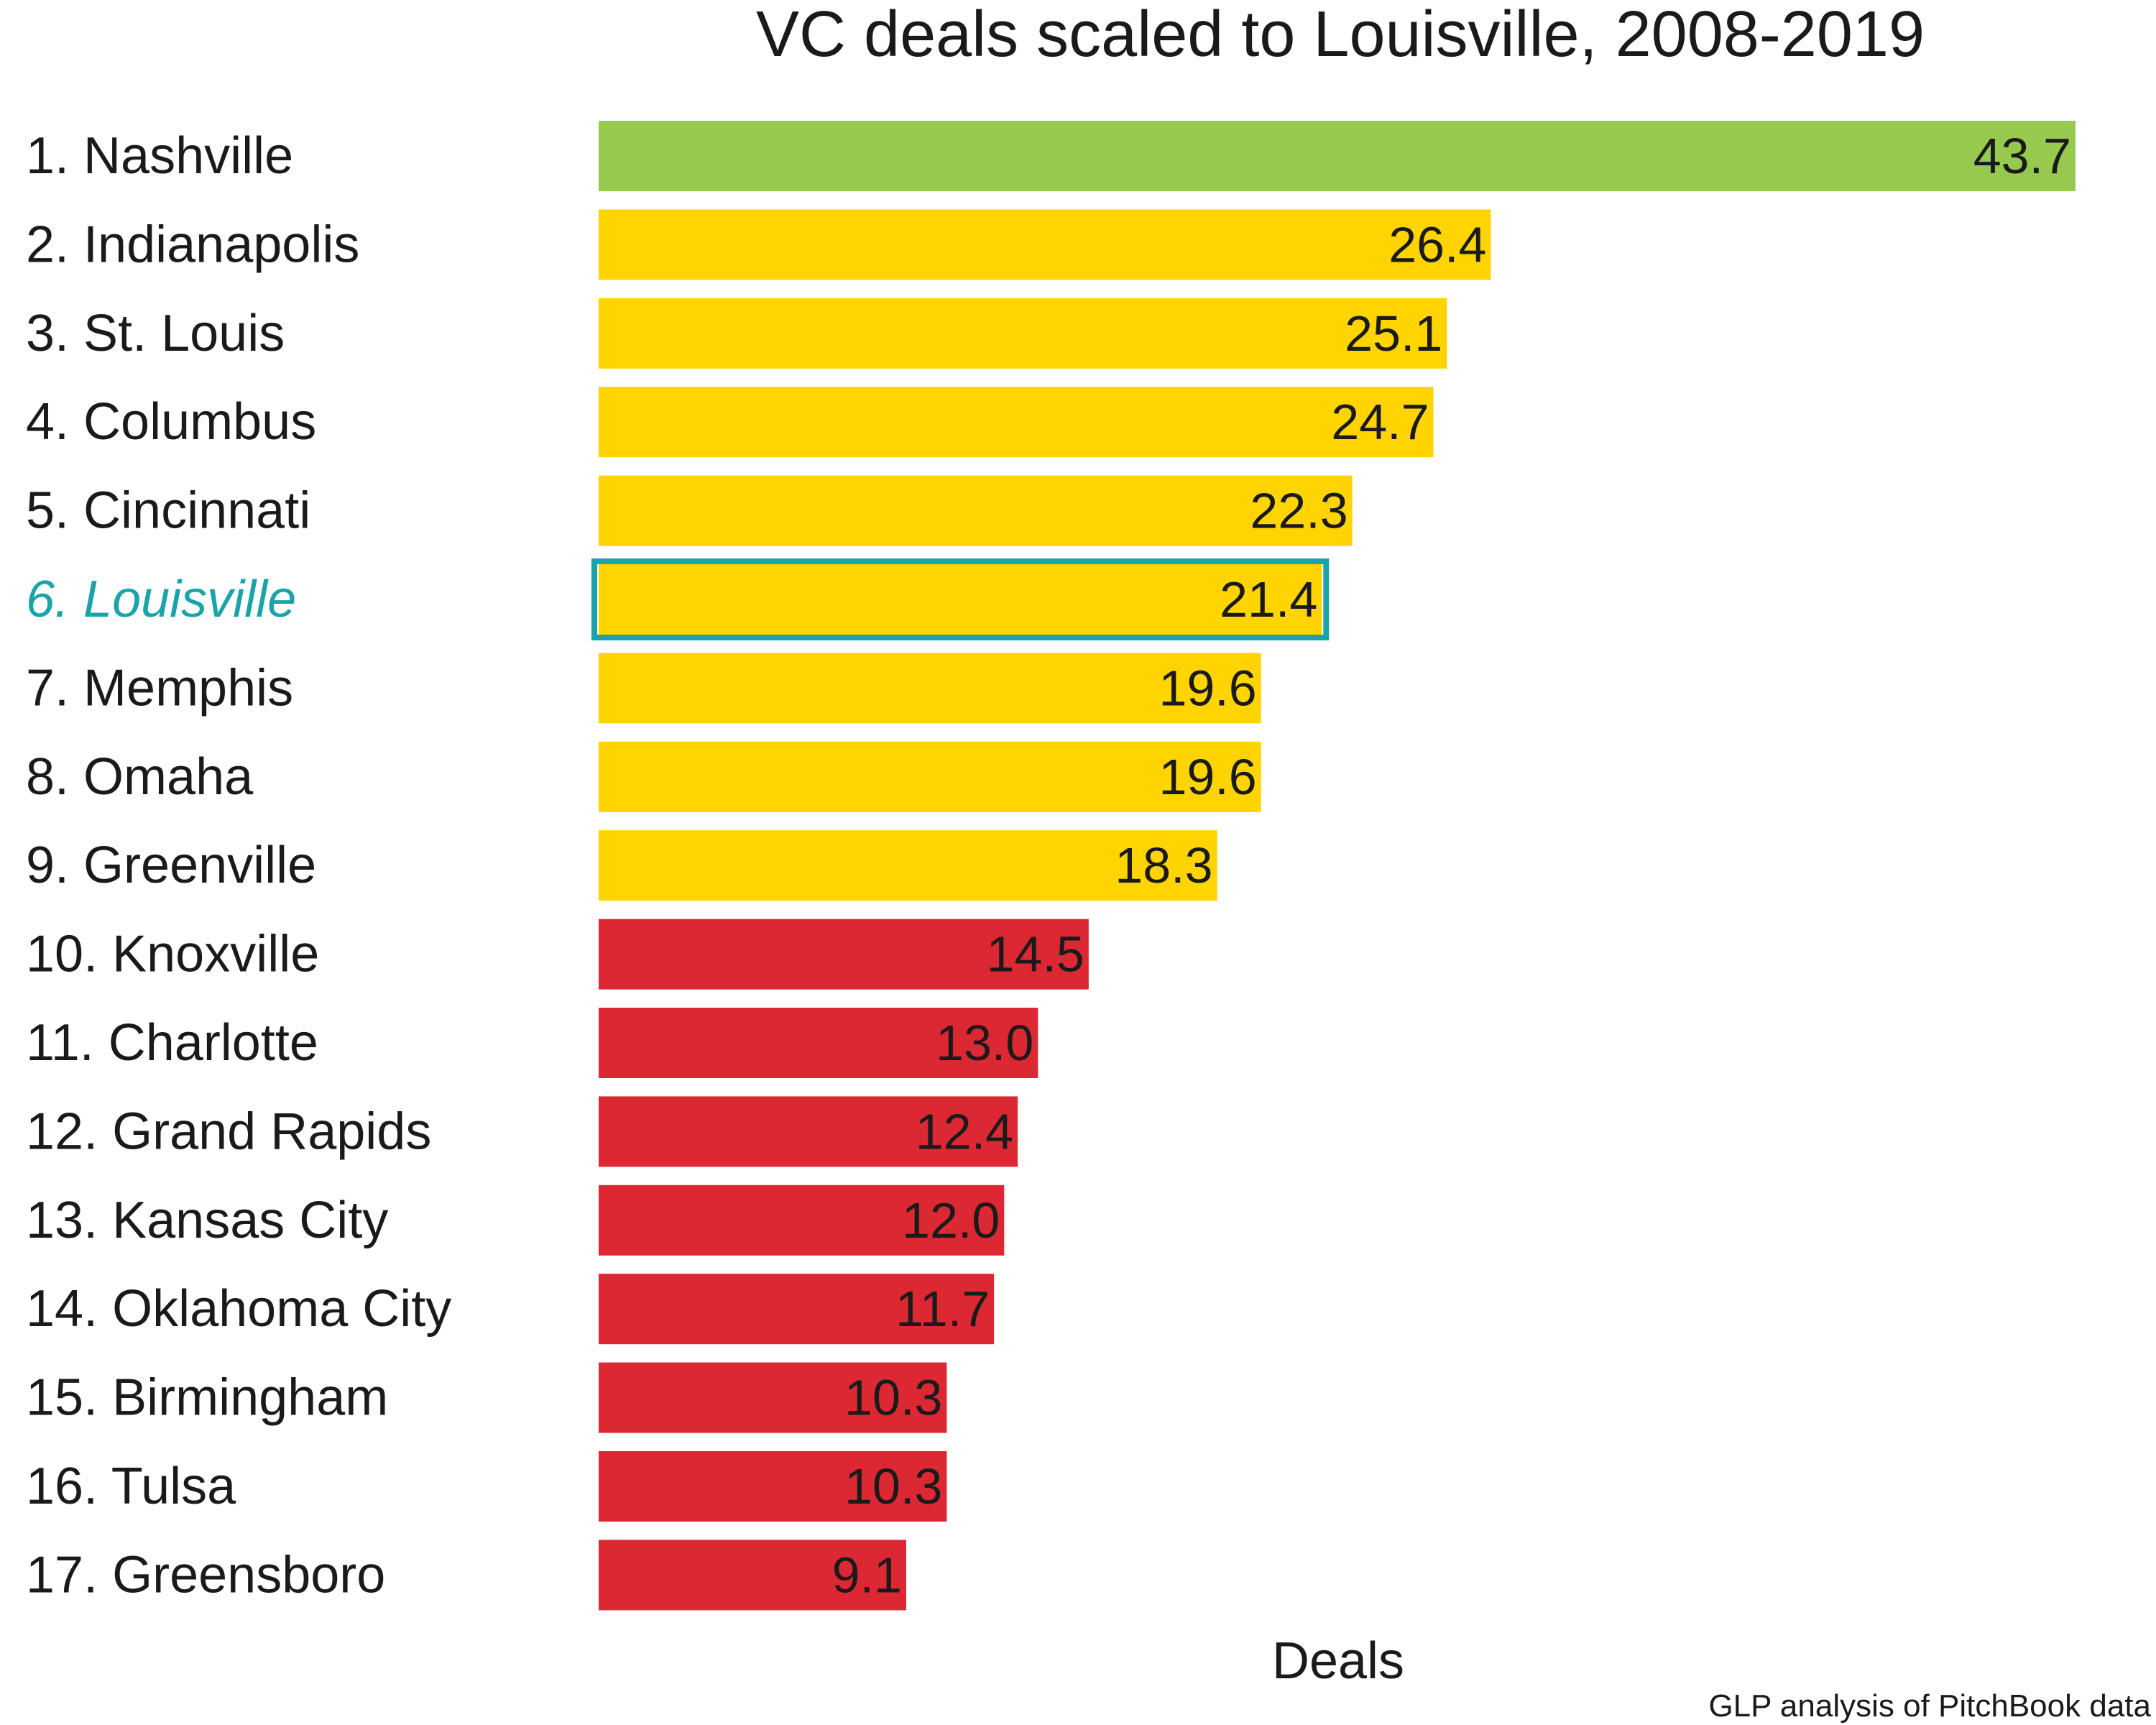 The height and width of the screenshot is (1725, 2156). I want to click on chart-title: VC deals scaled to Louisville, 2008-2019, so click(1340, 35).